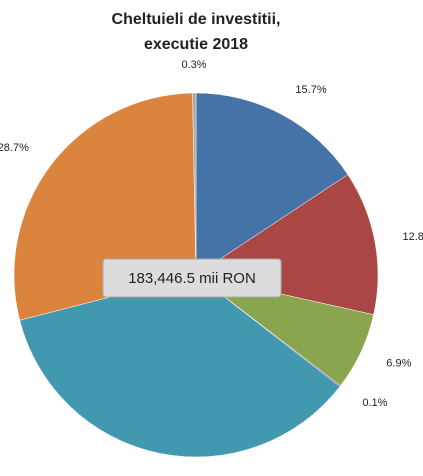 Image resolution: width=423 pixels, height=476 pixels. I want to click on center-box, so click(192, 278).